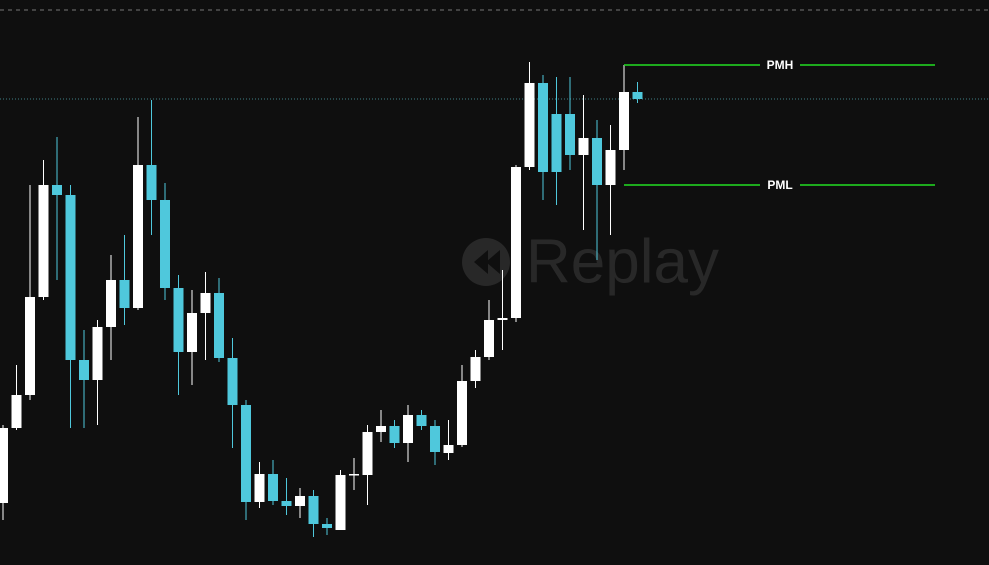 The image size is (989, 565). I want to click on watermark-group: Replay, so click(590, 261).